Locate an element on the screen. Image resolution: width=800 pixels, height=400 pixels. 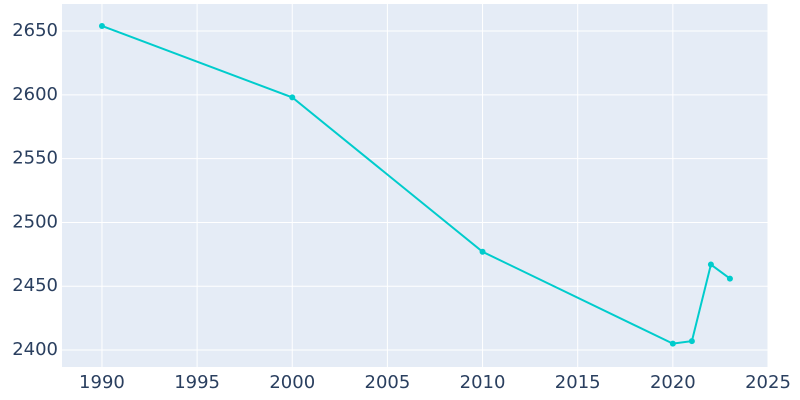
x-tick-label: 2005 is located at coordinates (388, 382).